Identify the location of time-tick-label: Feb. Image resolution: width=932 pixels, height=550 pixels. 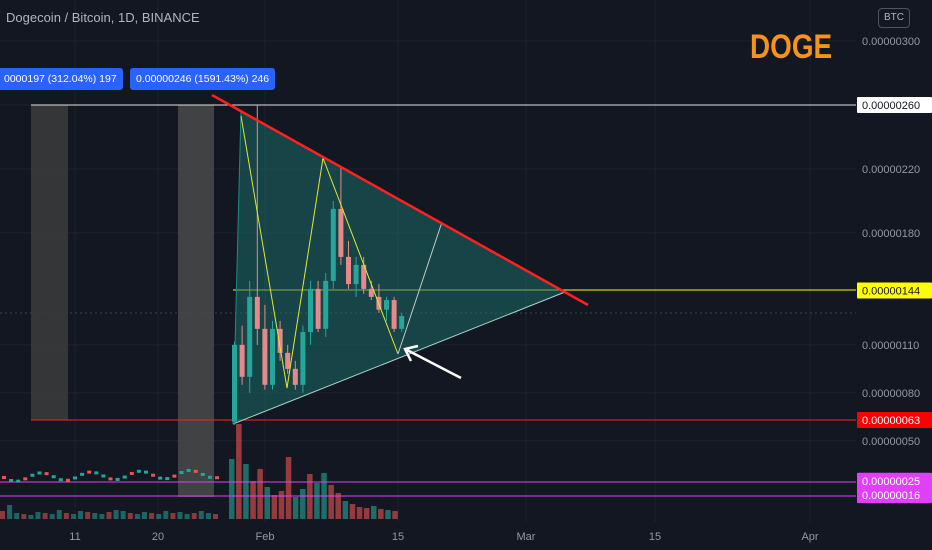
(265, 537).